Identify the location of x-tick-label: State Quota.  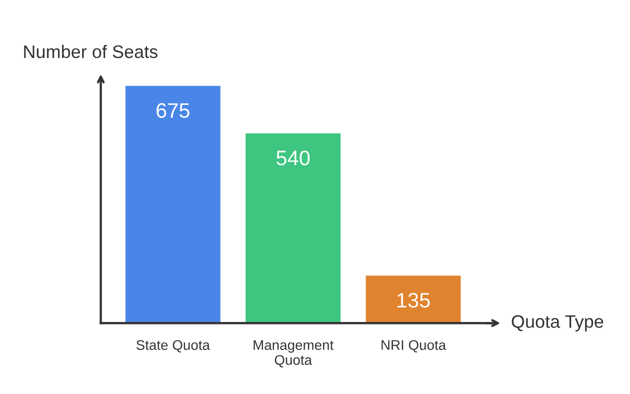
(173, 346).